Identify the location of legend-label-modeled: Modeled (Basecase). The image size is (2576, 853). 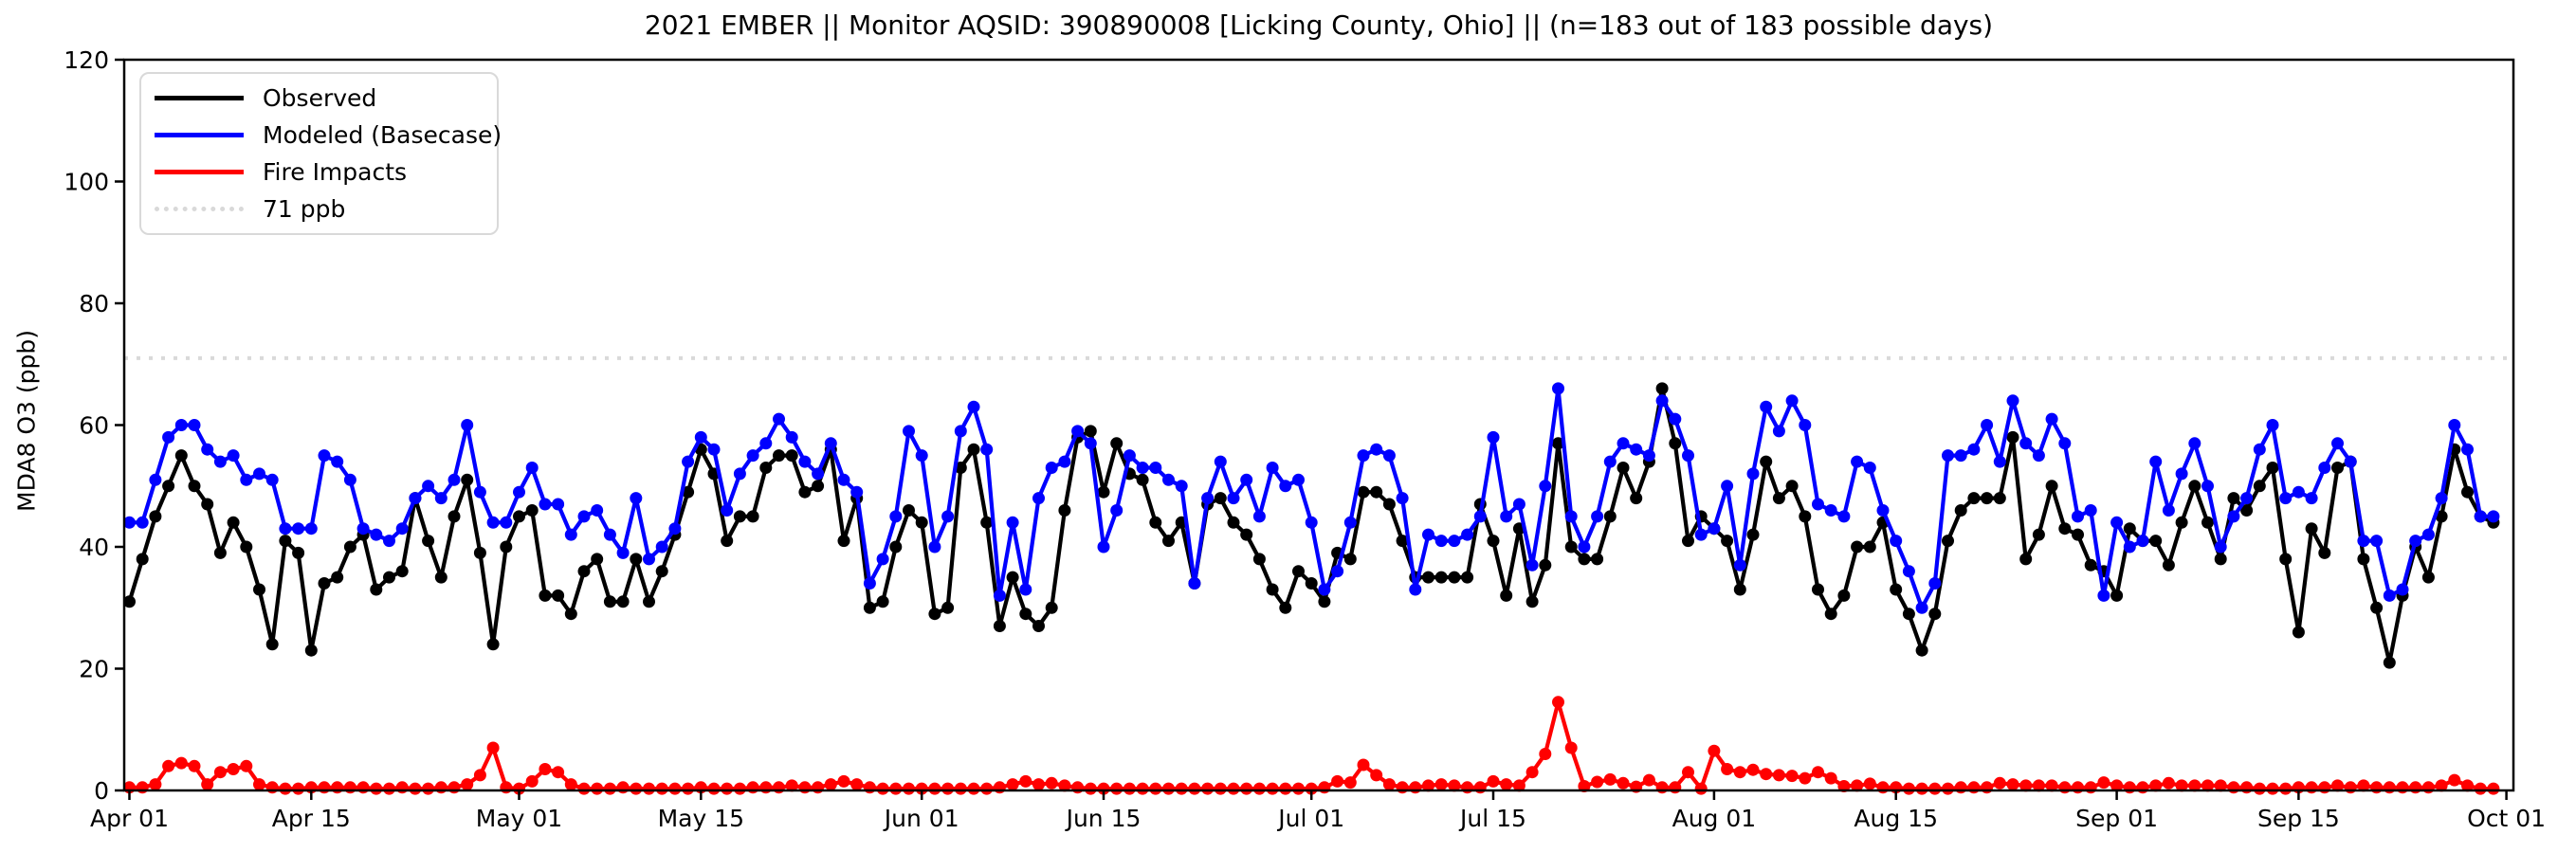
(382, 135).